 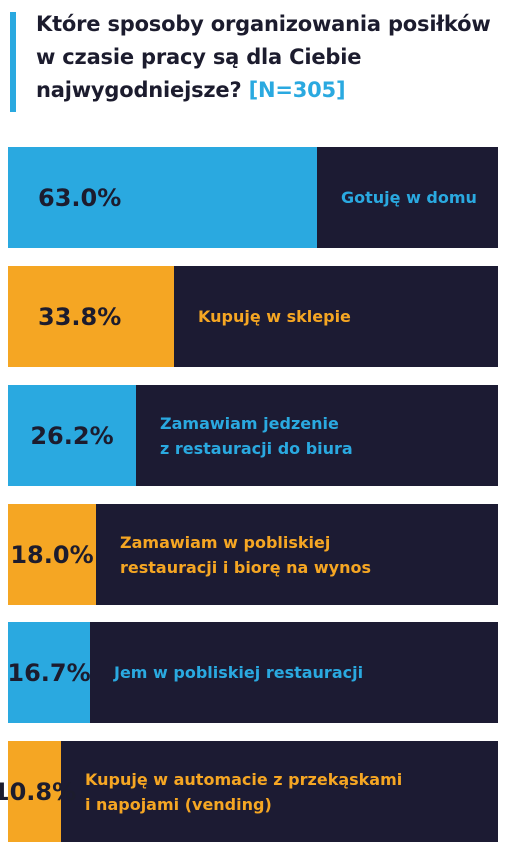 I want to click on bar-value-label: 26.2%, so click(x=72, y=435).